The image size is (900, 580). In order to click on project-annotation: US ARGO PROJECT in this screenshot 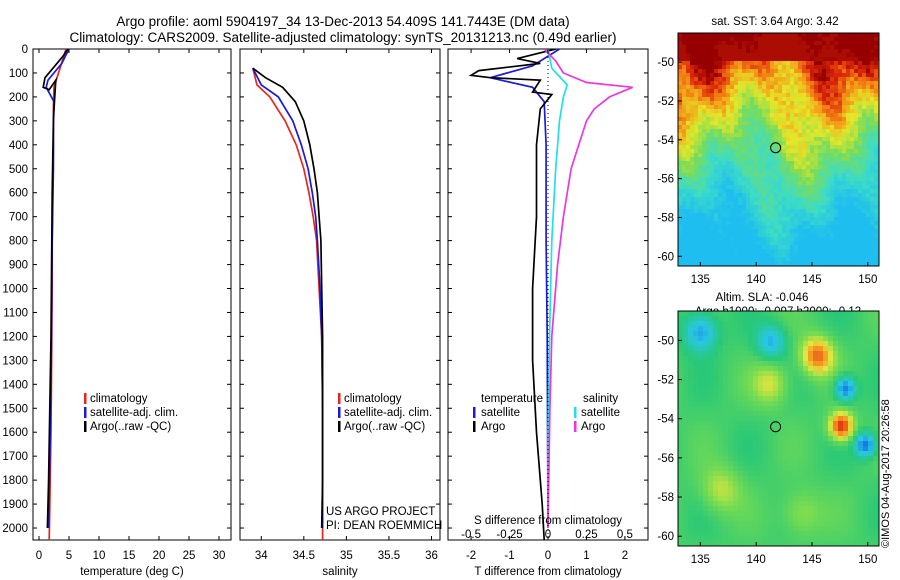, I will do `click(380, 512)`.